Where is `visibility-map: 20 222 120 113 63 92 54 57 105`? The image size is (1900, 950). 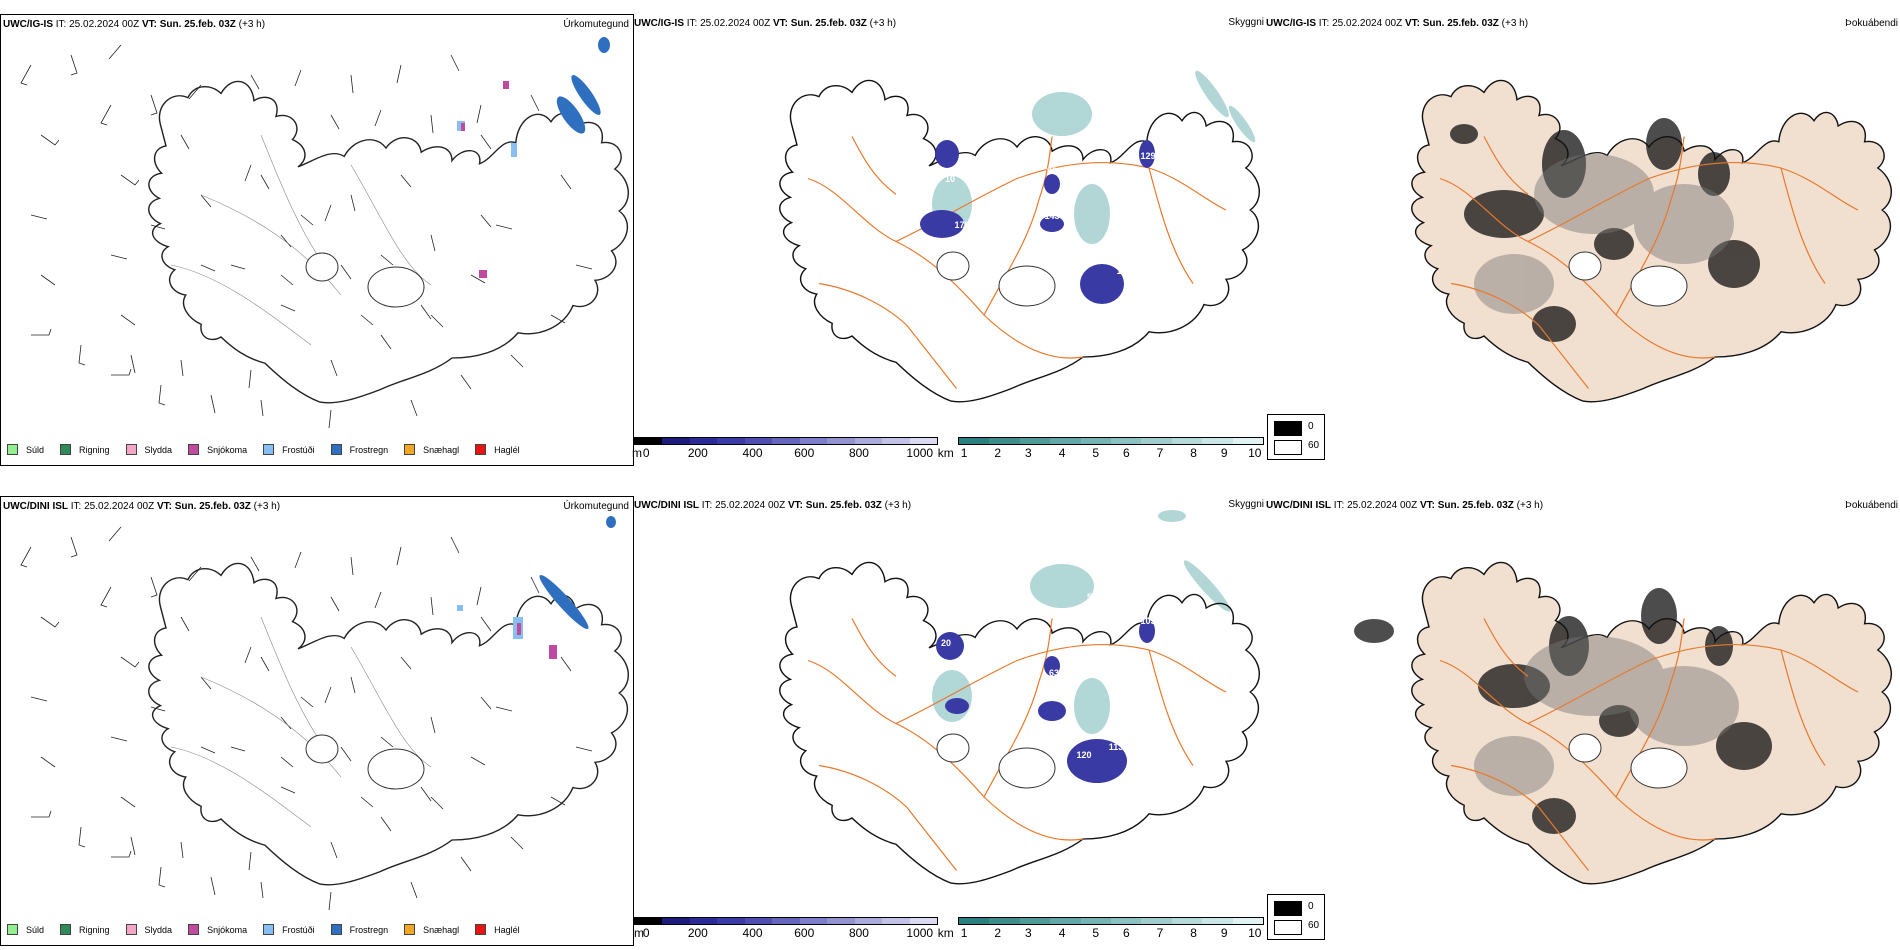 visibility-map: 20 222 120 113 63 92 54 57 105 is located at coordinates (1020, 697).